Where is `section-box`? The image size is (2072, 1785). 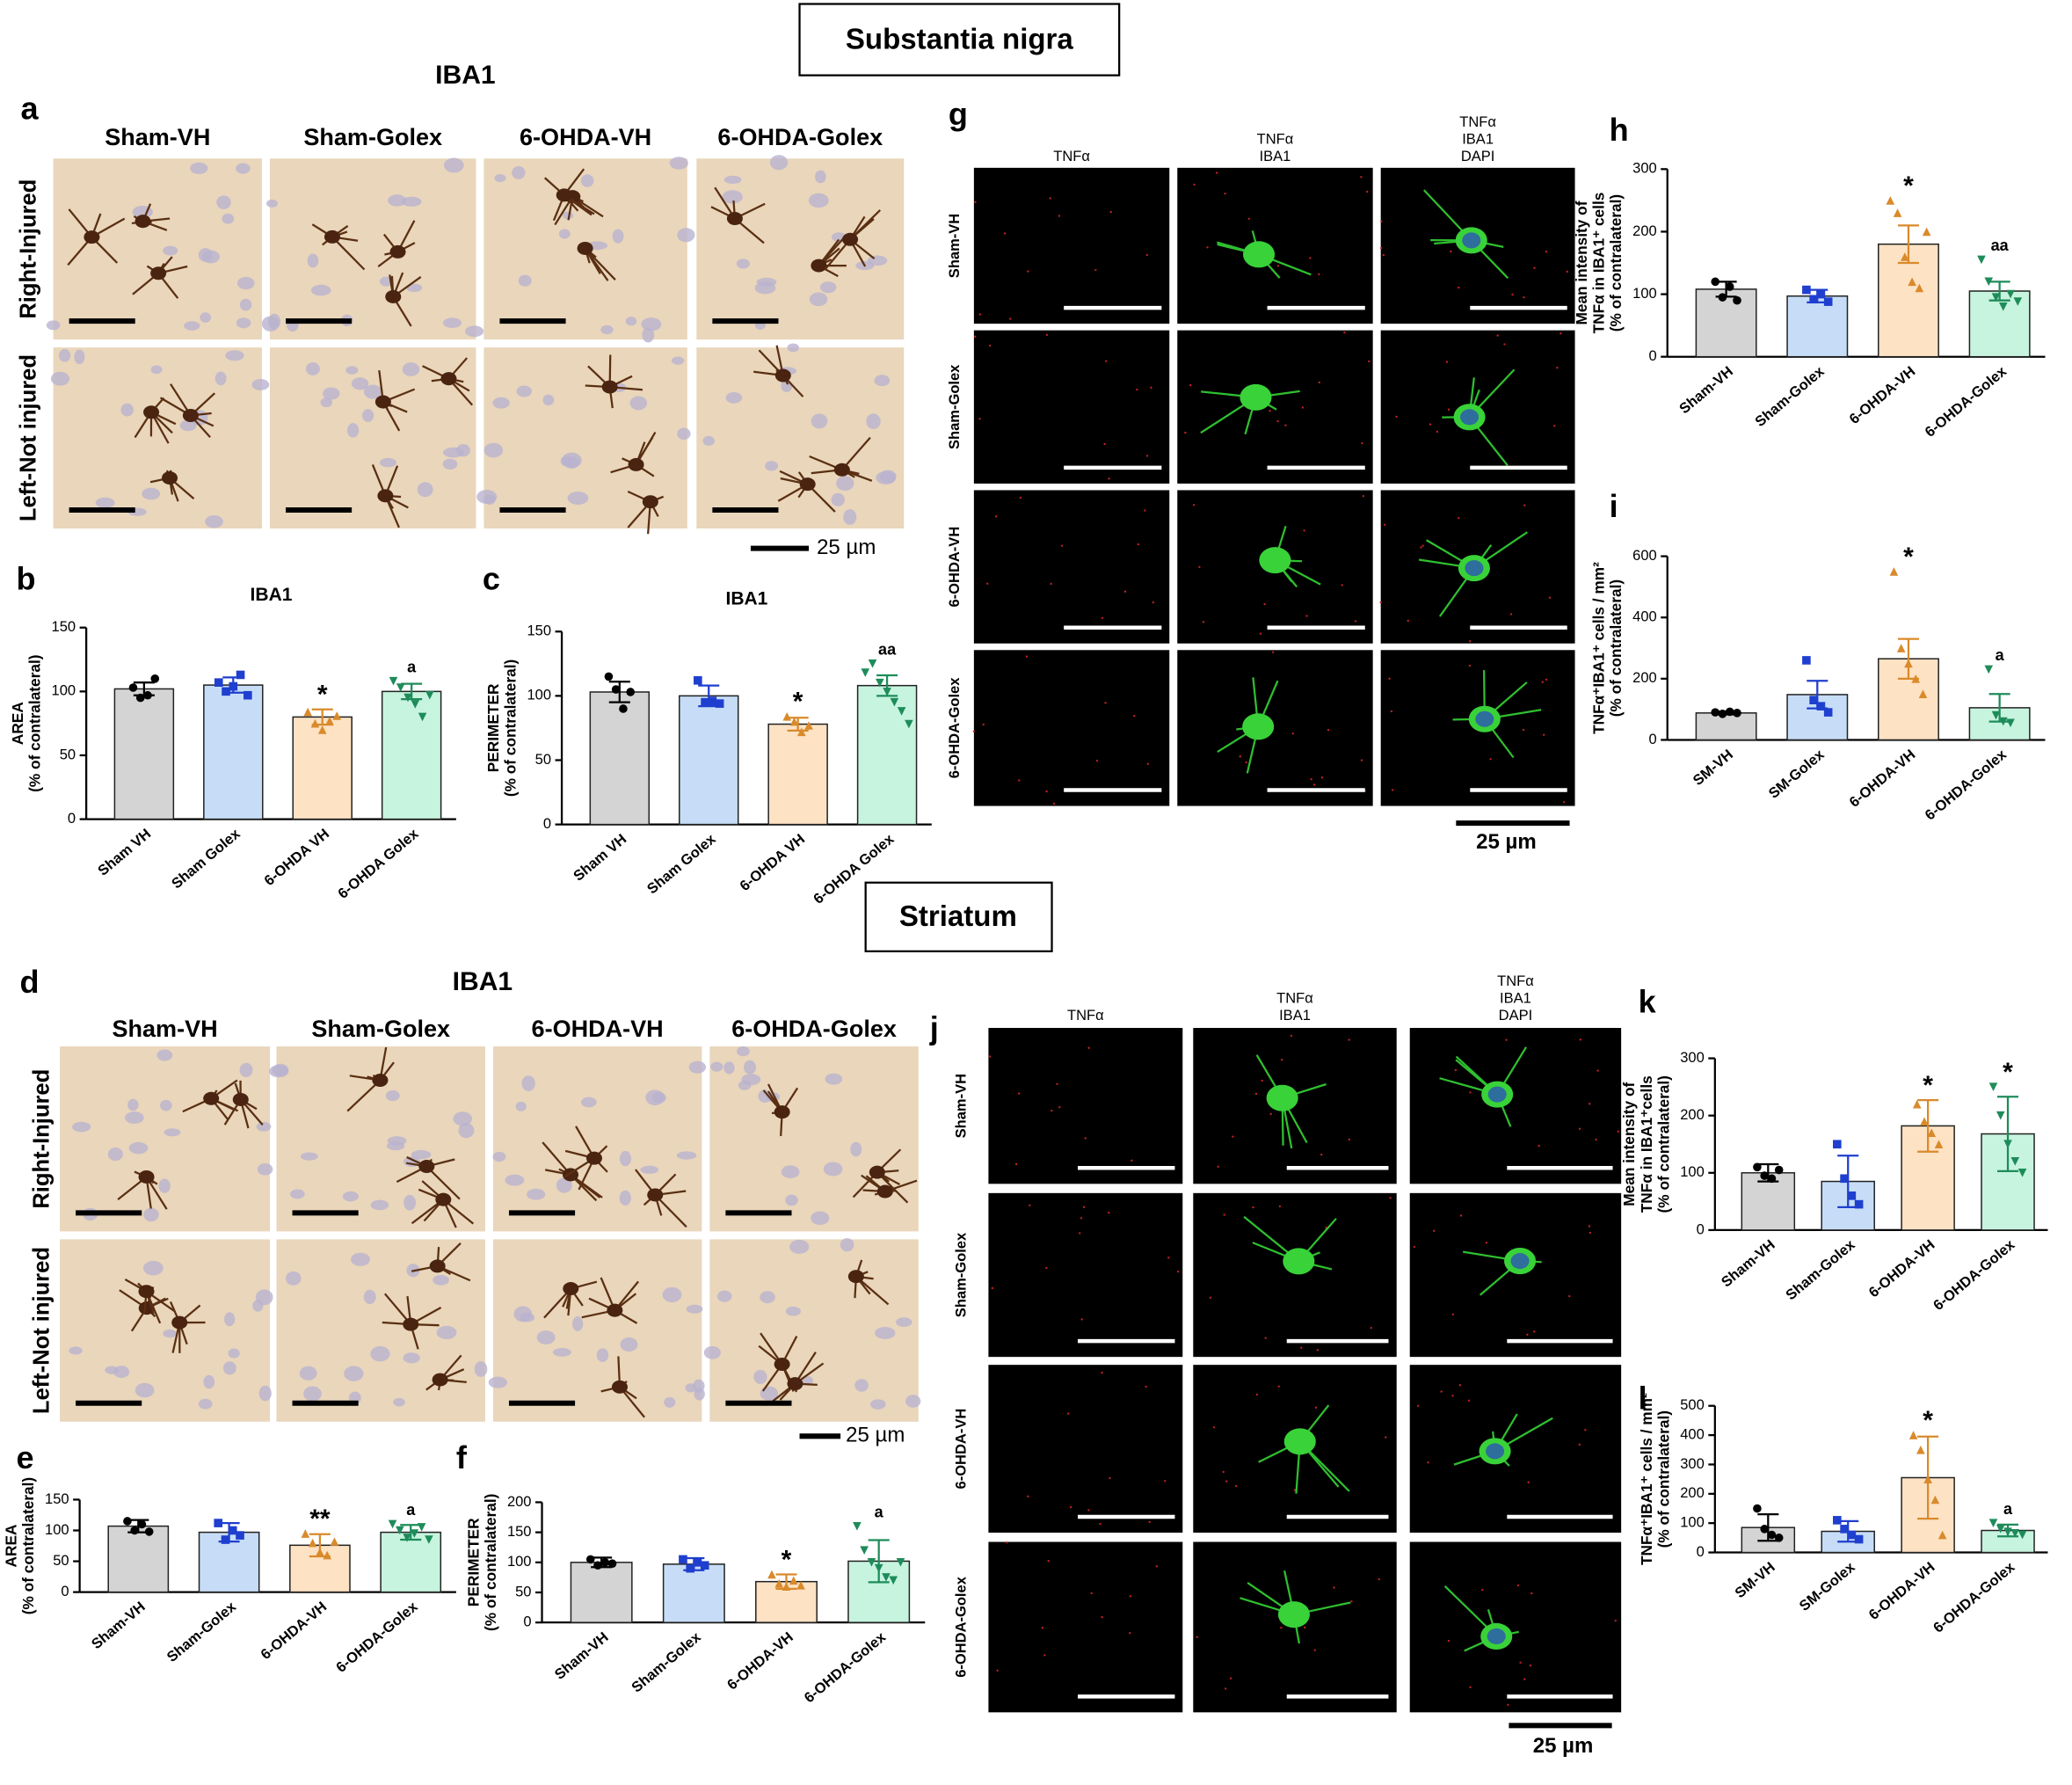
section-box is located at coordinates (959, 39).